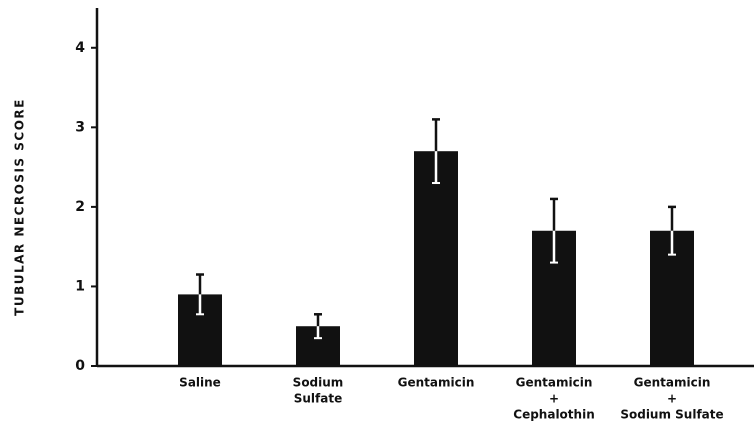  What do you see at coordinates (553, 415) in the screenshot?
I see `x-tick-label: Cephalothin` at bounding box center [553, 415].